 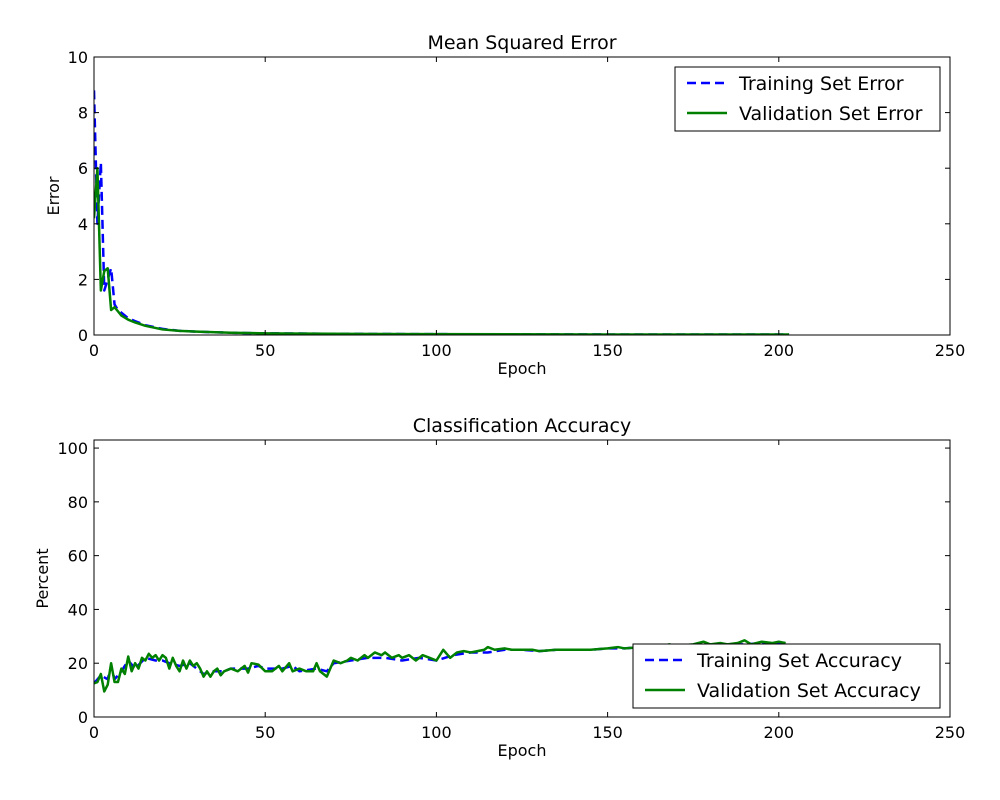 What do you see at coordinates (522, 426) in the screenshot?
I see `chart-title: Classification Accuracy` at bounding box center [522, 426].